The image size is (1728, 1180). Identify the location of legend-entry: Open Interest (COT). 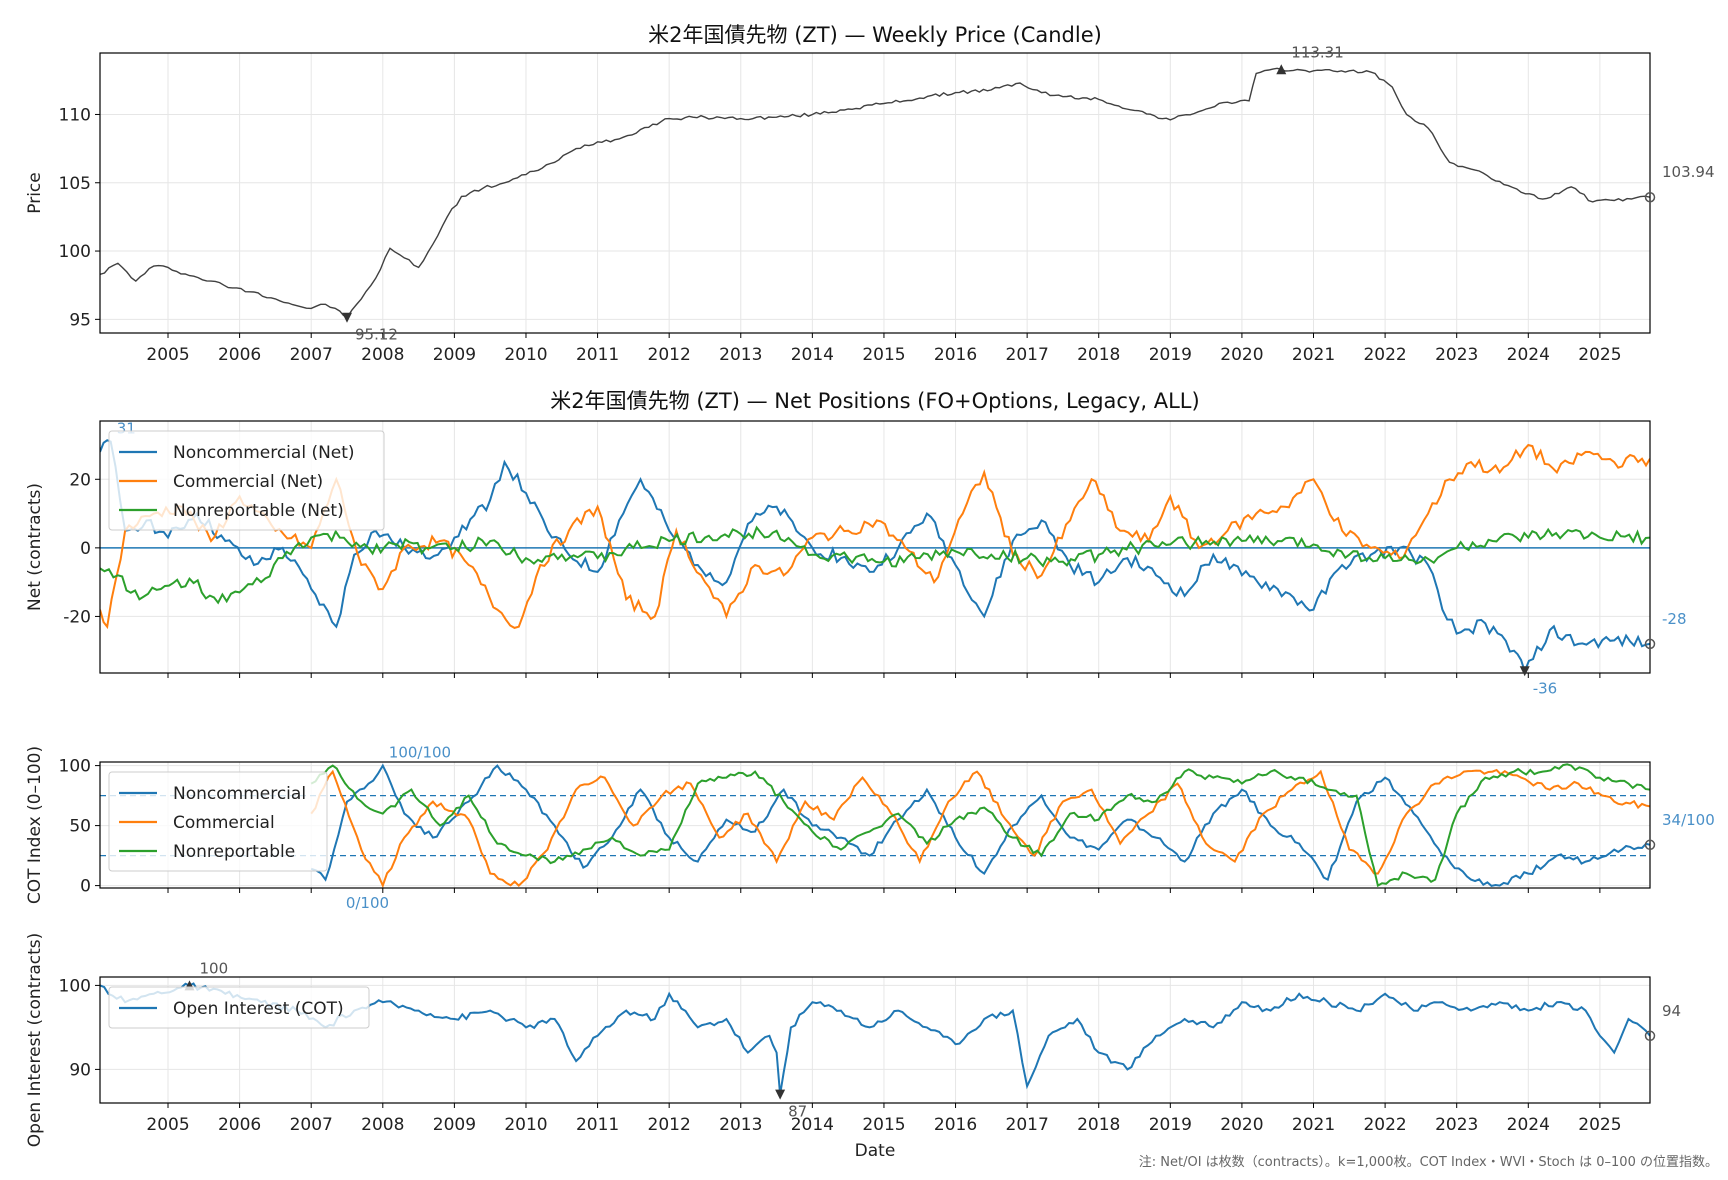
(258, 1009).